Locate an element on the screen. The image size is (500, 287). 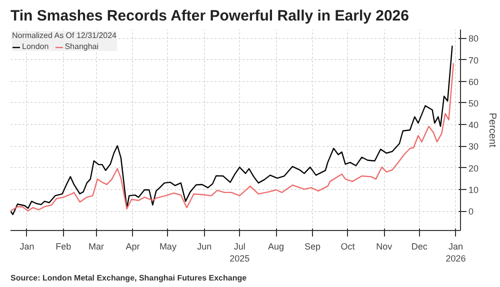
x-tick-label: May is located at coordinates (168, 247).